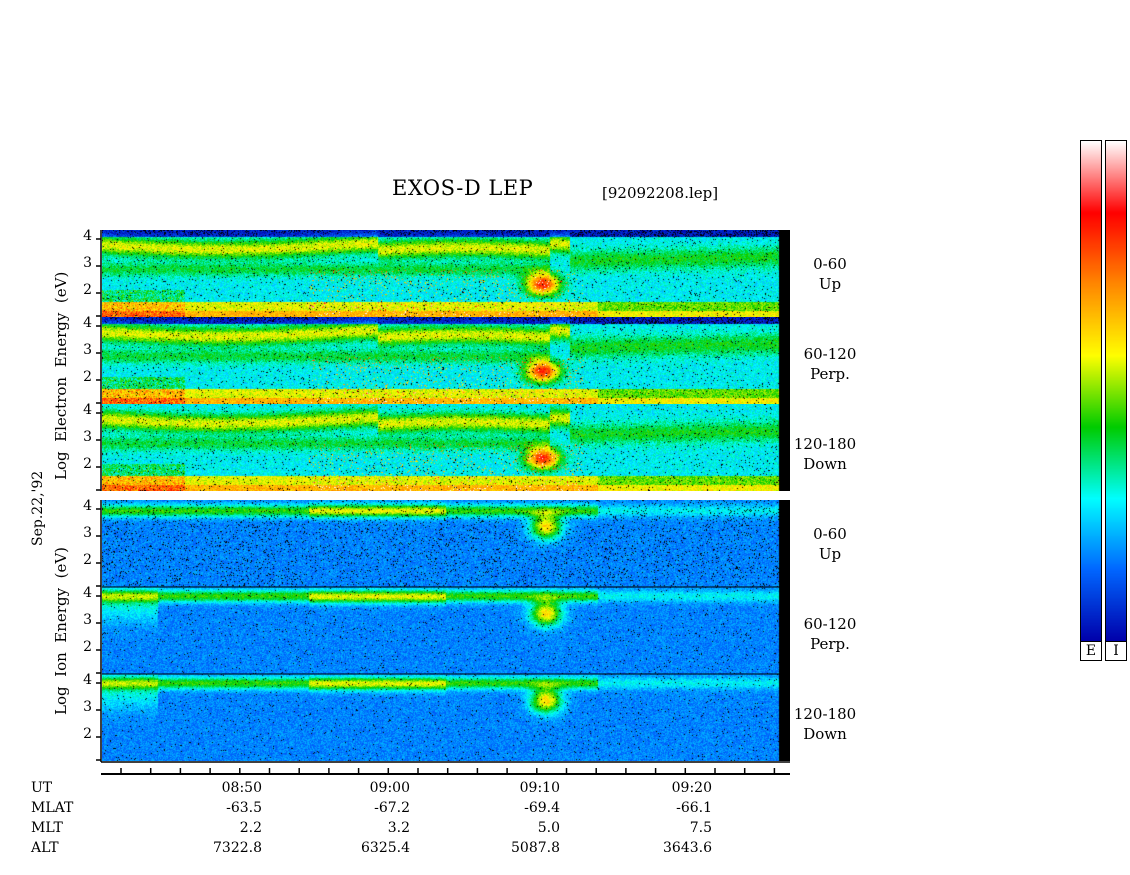 The image size is (1130, 875). What do you see at coordinates (825, 454) in the screenshot?
I see `panel-label-electron-down: 120-180 Down` at bounding box center [825, 454].